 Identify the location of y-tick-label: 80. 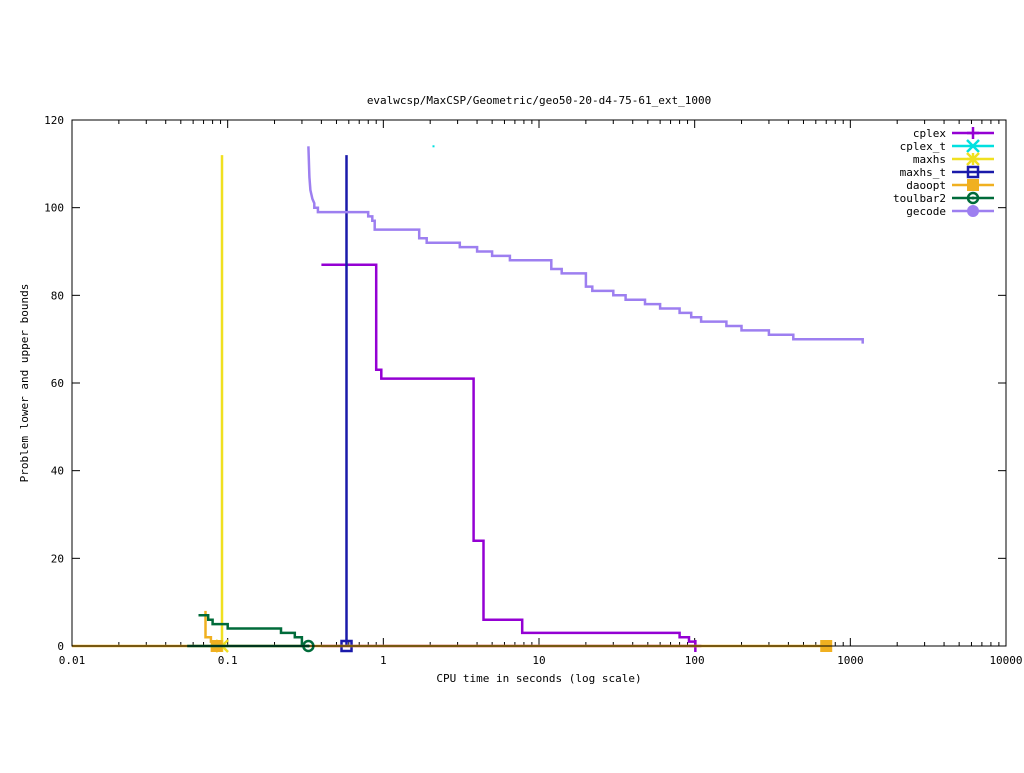
(57, 295).